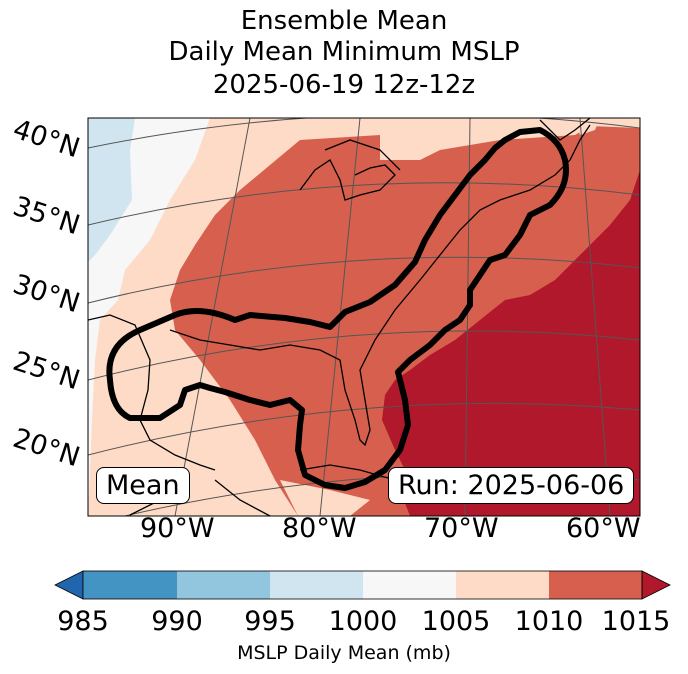 The width and height of the screenshot is (688, 674). What do you see at coordinates (656, 585) in the screenshot?
I see `colorbar-over-arrow` at bounding box center [656, 585].